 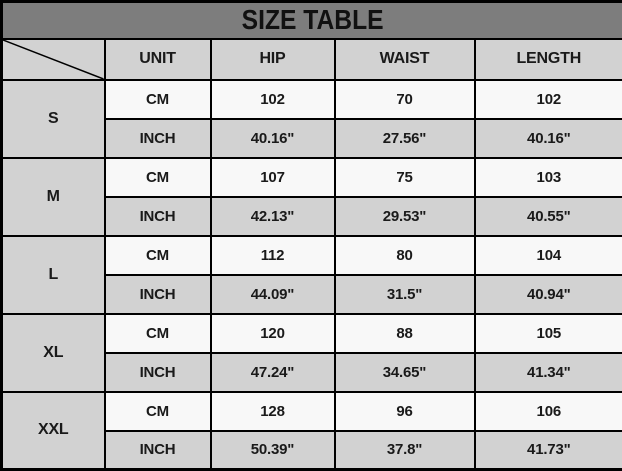 I want to click on measurement-cell-length: 106, so click(x=548, y=411).